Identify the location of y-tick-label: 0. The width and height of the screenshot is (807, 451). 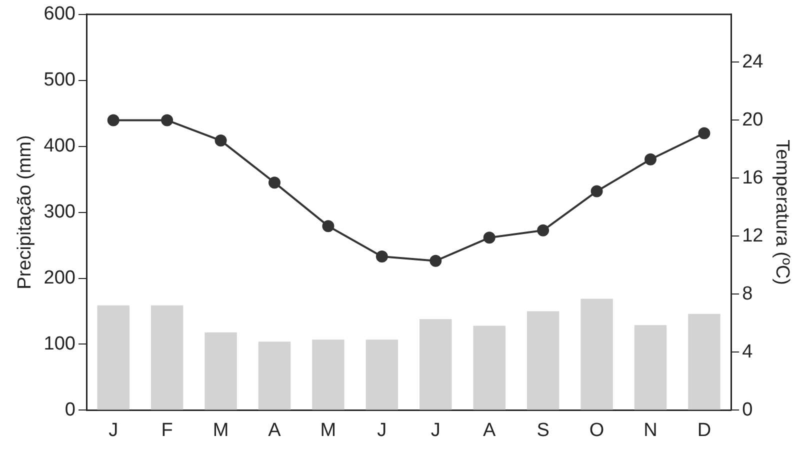
(70, 409).